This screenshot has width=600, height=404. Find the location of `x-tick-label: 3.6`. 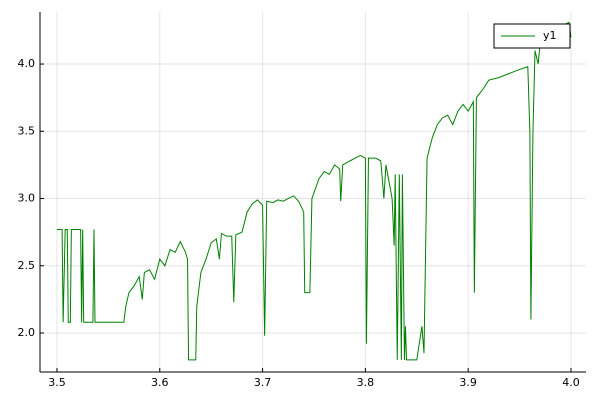

x-tick-label: 3.6 is located at coordinates (160, 382).